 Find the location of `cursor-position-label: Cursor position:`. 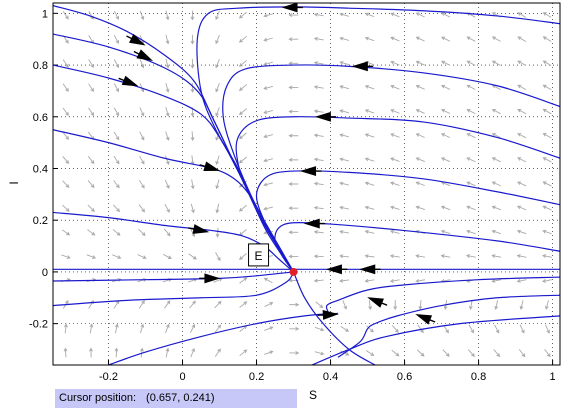

cursor-position-label: Cursor position: is located at coordinates (98, 398).